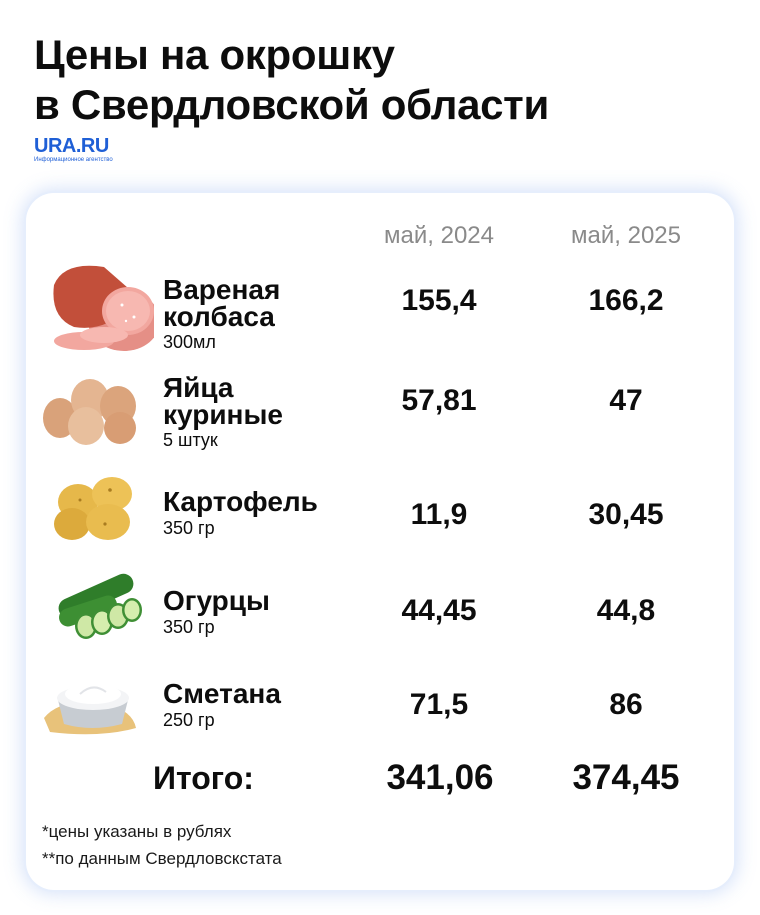 The image size is (760, 915). Describe the element at coordinates (190, 440) in the screenshot. I see `row-eggs-unit: 5 штук` at that location.